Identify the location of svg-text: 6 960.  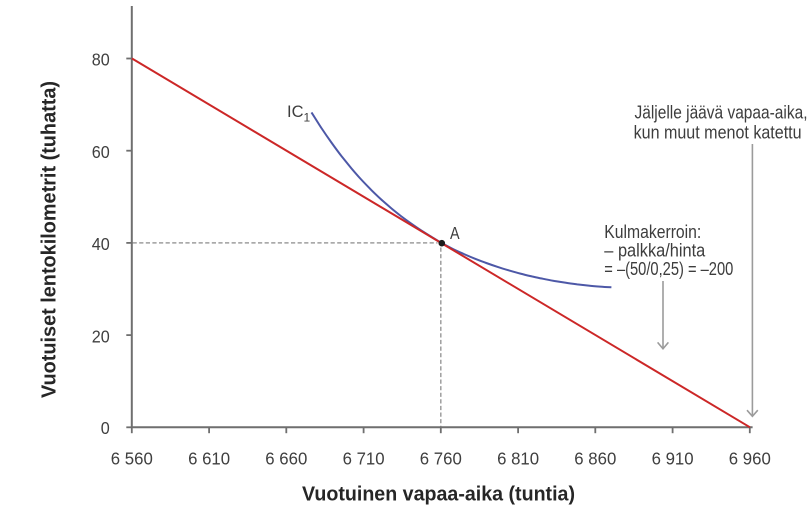
(750, 459).